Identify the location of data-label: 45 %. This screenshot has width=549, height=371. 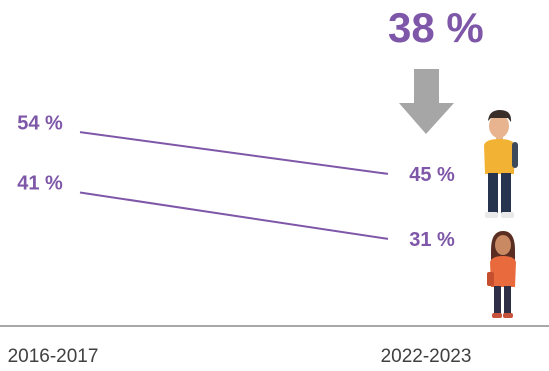
(432, 175).